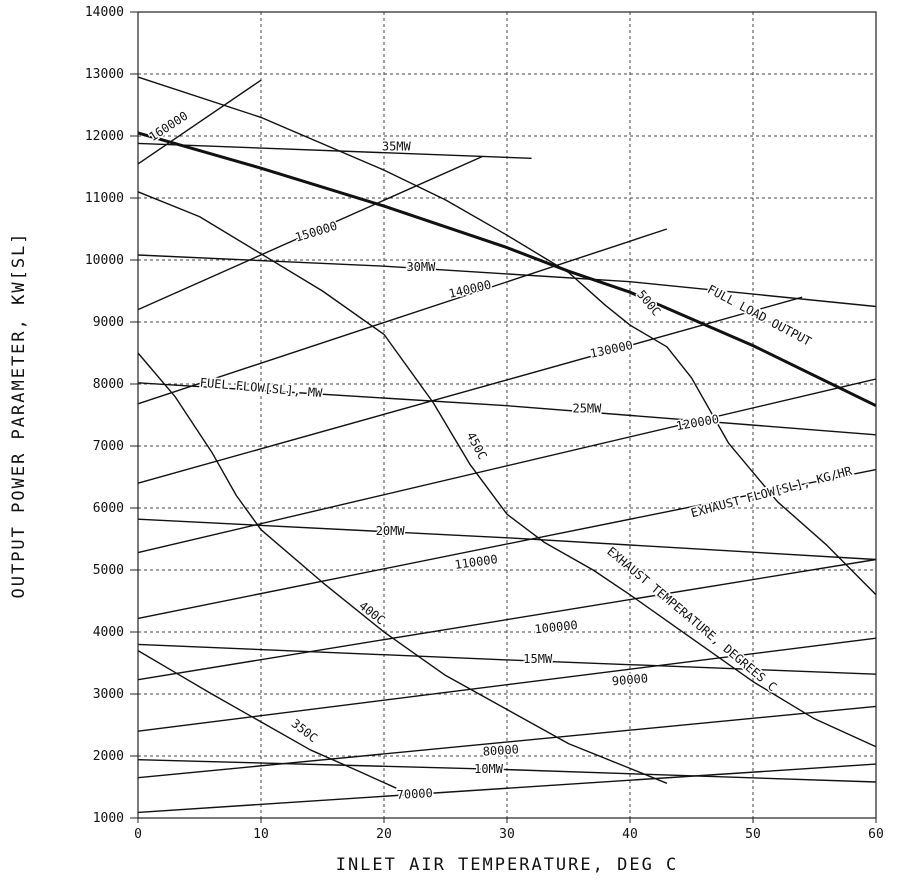 The image size is (900, 881). I want to click on curve-label-140000: 140000, so click(469, 289).